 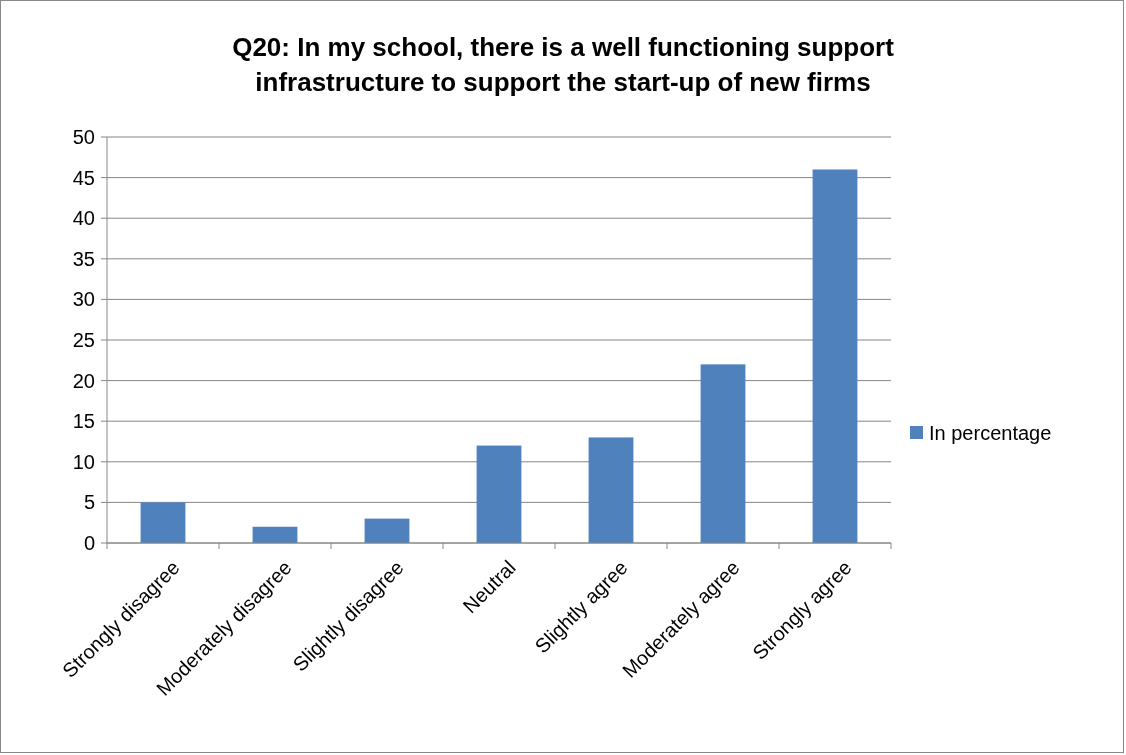 What do you see at coordinates (83, 258) in the screenshot?
I see `y-tick-label: 35` at bounding box center [83, 258].